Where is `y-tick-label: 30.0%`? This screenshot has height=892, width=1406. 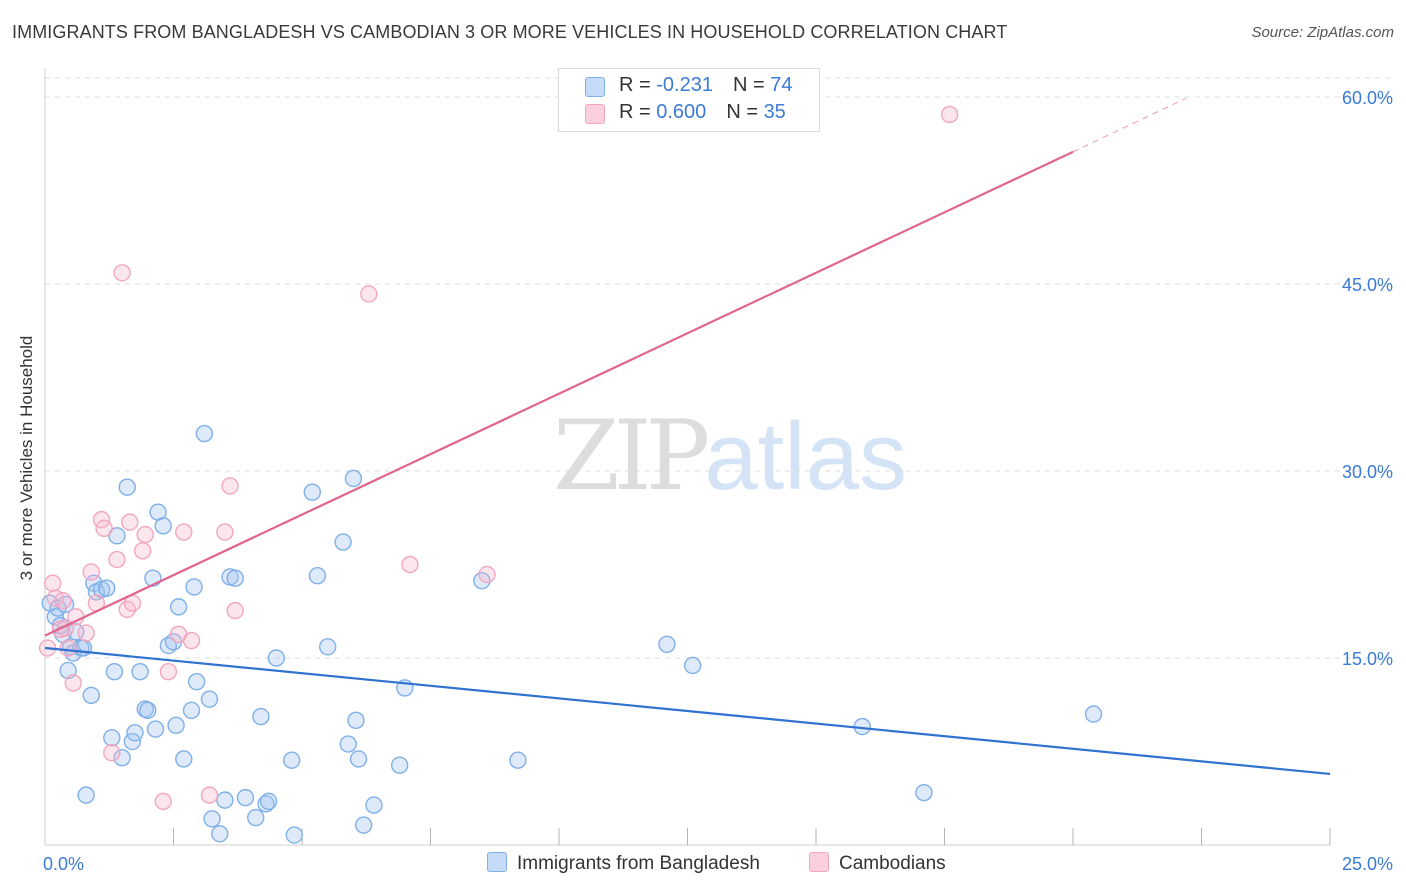 y-tick-label: 30.0% is located at coordinates (1367, 472).